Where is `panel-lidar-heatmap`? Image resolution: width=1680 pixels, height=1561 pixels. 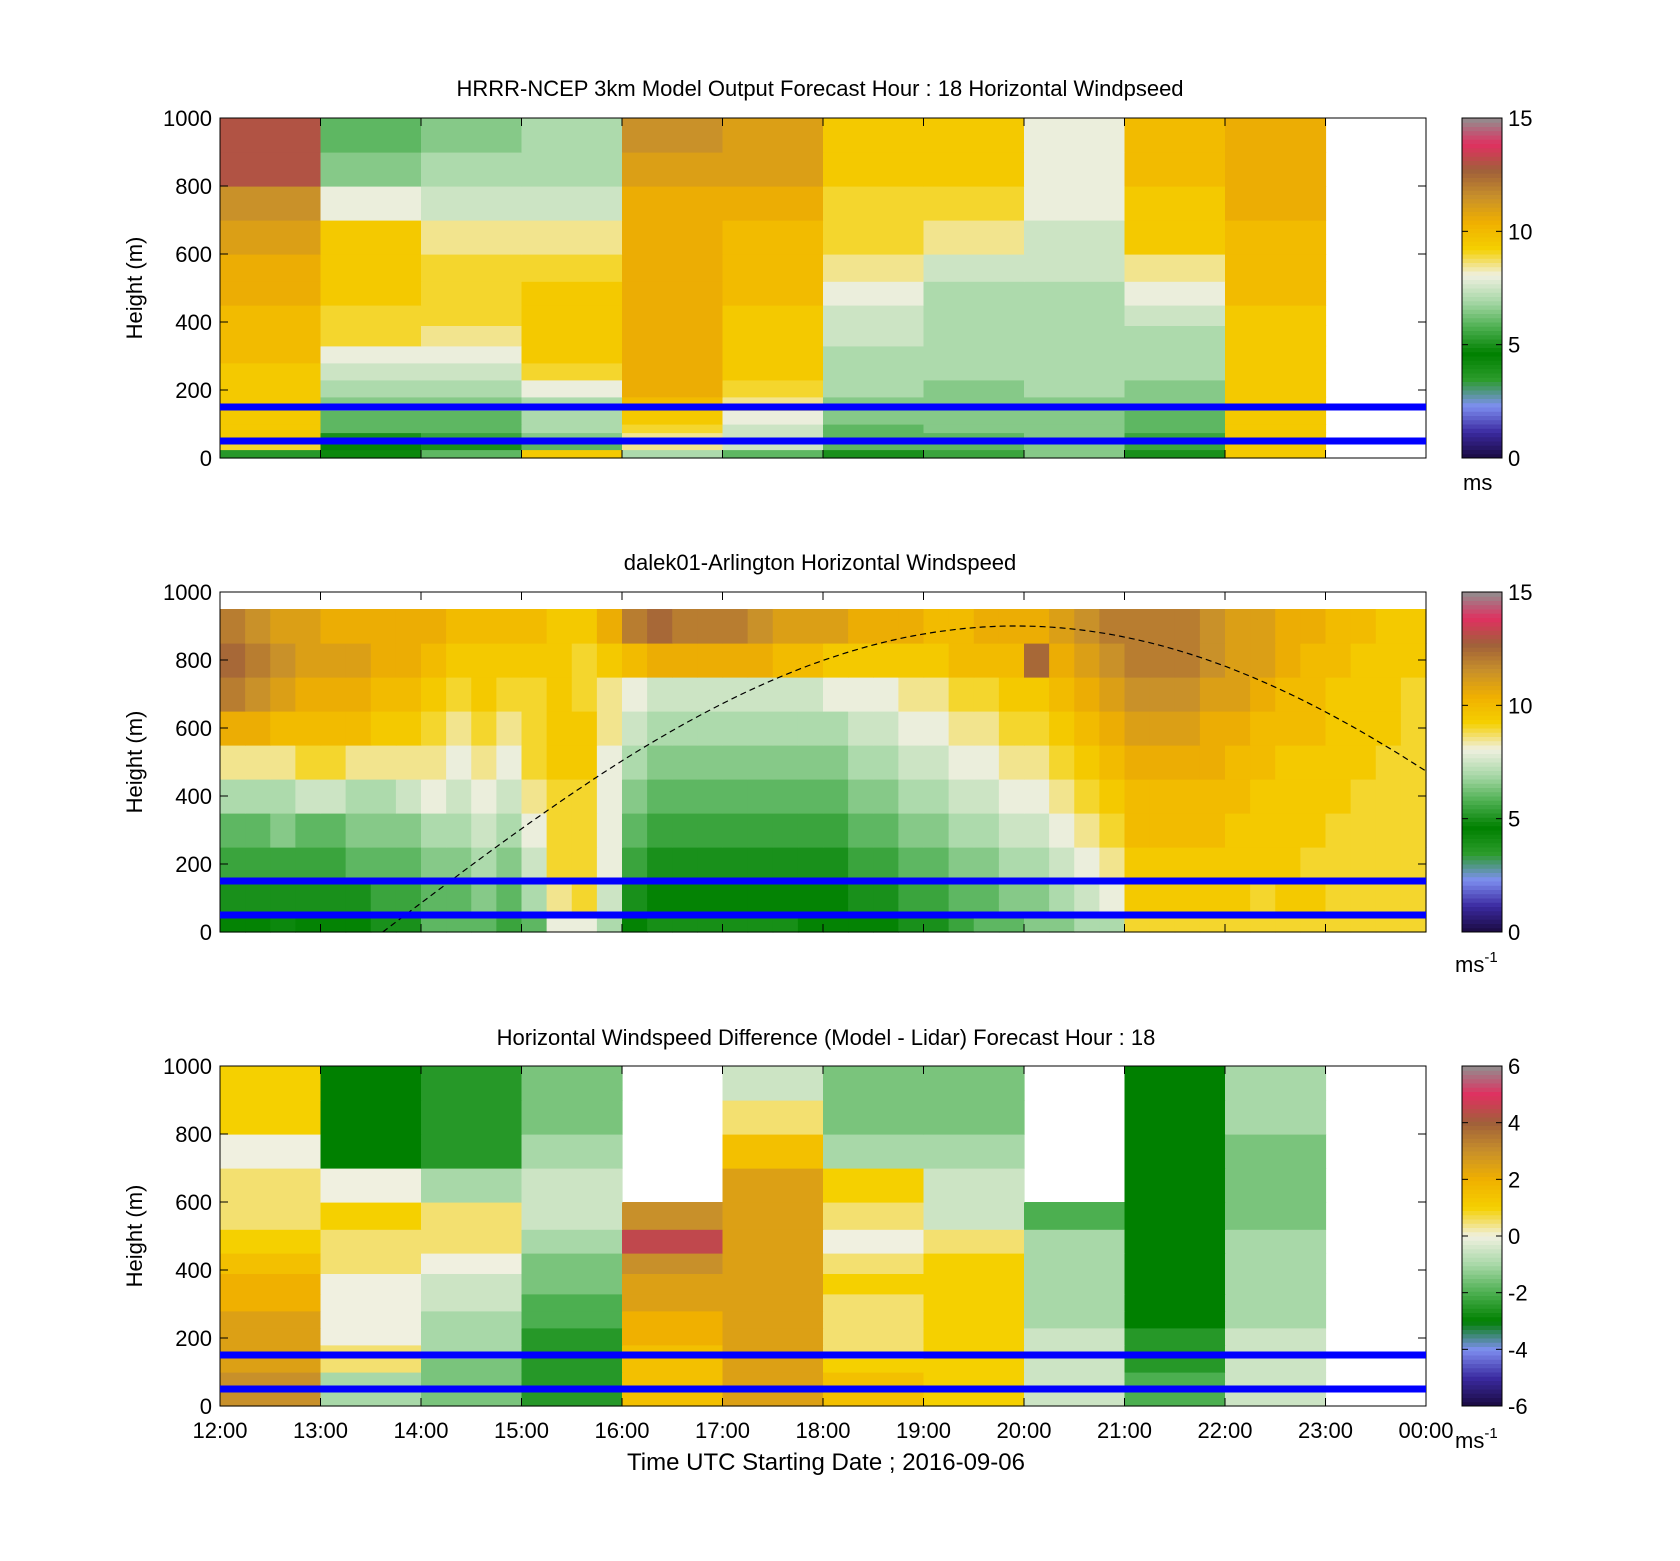
panel-lidar-heatmap is located at coordinates (823, 771).